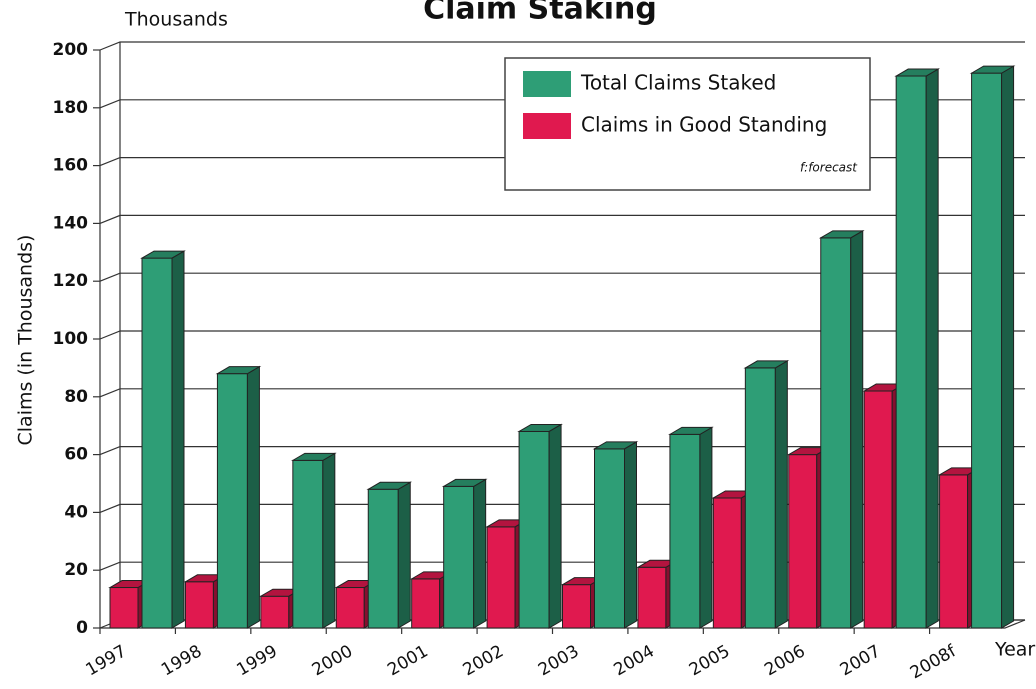 The height and width of the screenshot is (689, 1036). I want to click on y-tick-label: 20, so click(76, 570).